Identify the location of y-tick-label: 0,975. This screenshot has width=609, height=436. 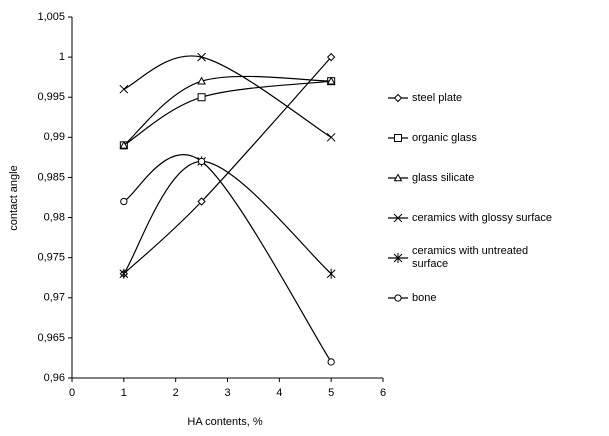
(51, 258).